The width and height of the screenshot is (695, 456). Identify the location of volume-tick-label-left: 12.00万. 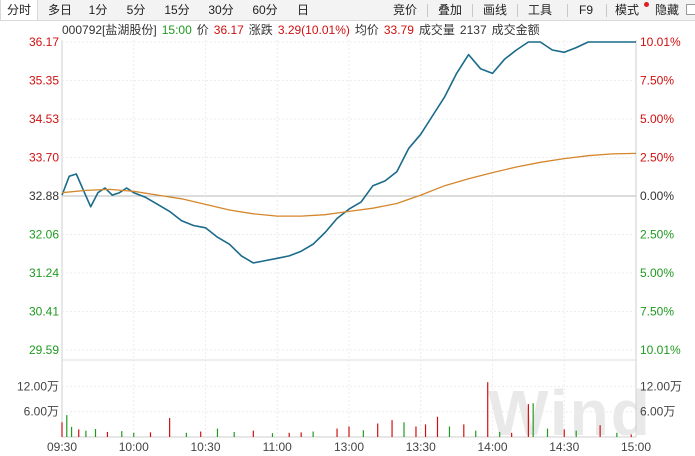
(38, 386).